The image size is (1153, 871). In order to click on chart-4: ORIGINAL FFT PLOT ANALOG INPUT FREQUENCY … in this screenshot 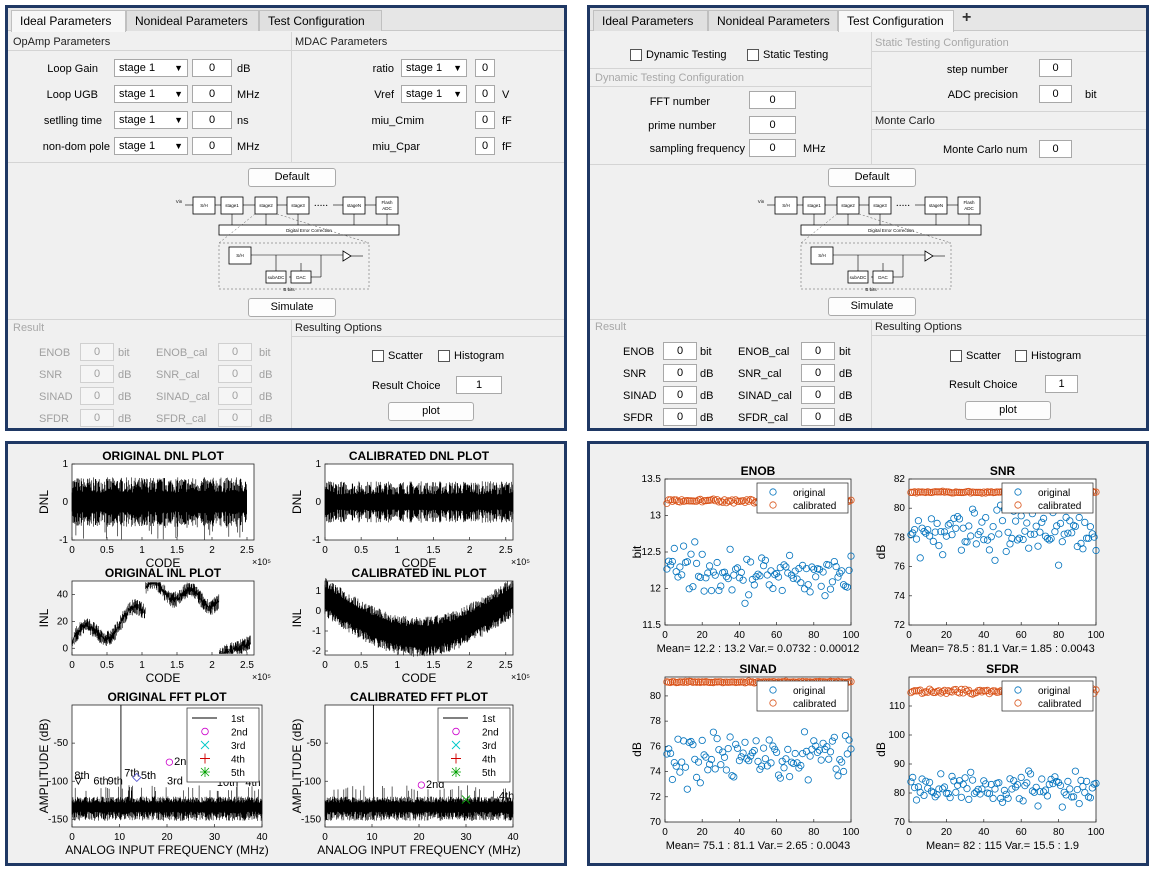, I will do `click(153, 773)`.